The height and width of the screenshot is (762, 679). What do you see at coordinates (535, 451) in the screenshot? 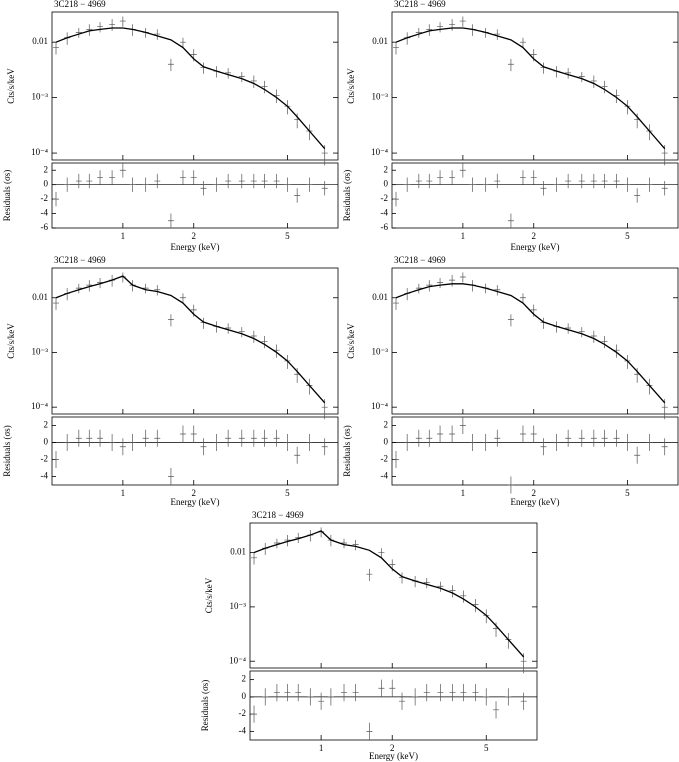
I see `residual-frame` at bounding box center [535, 451].